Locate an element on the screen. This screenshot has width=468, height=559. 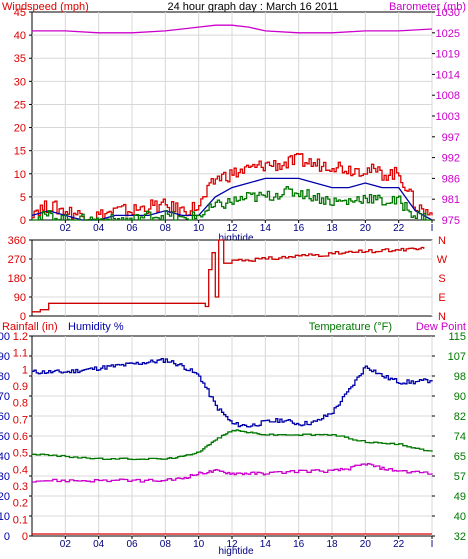
right-tick-label: 1008 is located at coordinates (448, 96).